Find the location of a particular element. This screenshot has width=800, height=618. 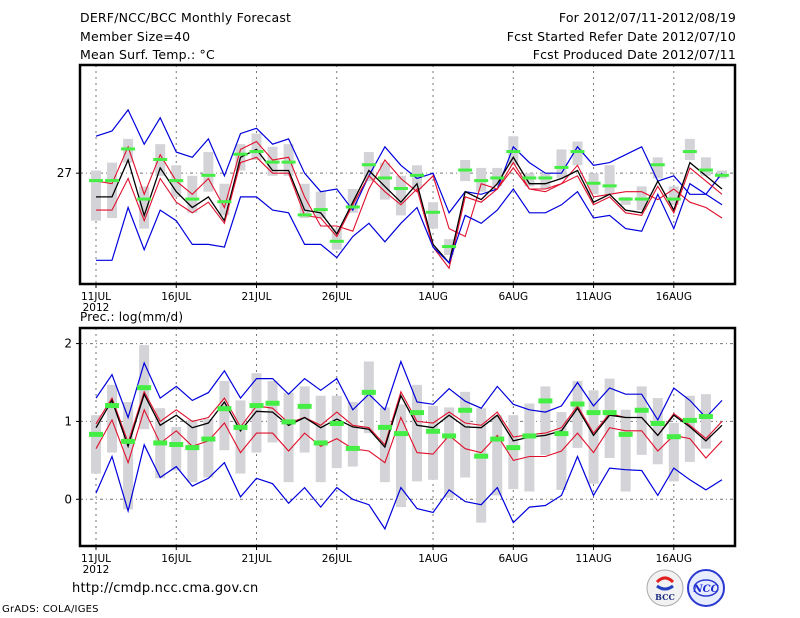

bcc-logo-text: BCC is located at coordinates (665, 597).